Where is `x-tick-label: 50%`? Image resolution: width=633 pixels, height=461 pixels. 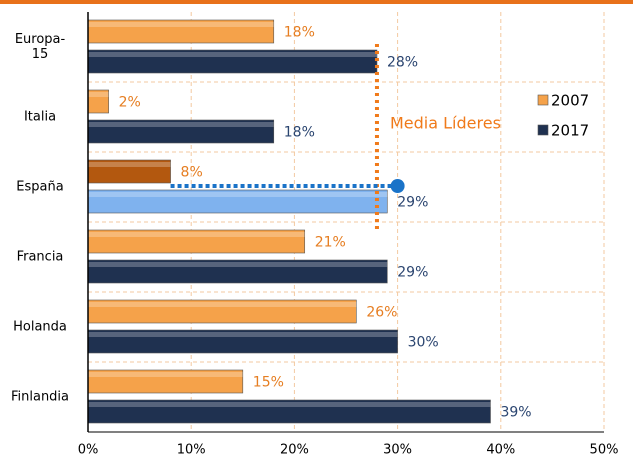
x-tick-label: 50% is located at coordinates (604, 450).